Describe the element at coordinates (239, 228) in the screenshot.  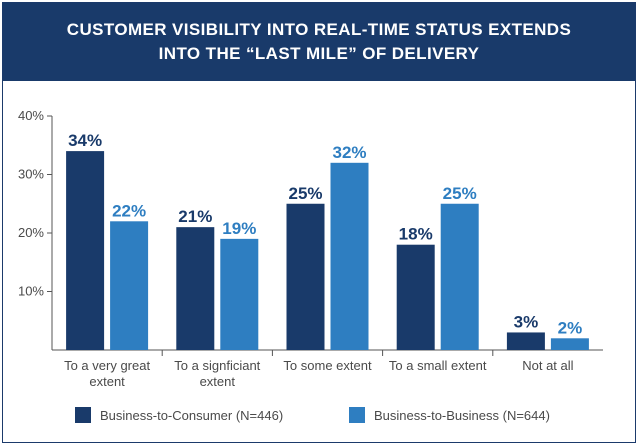
I see `data-label: 19%` at that location.